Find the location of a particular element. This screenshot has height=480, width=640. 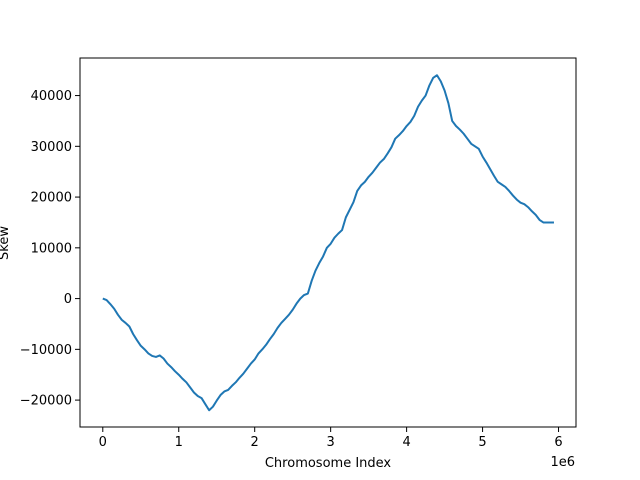

x-tick-label: 3 is located at coordinates (331, 442).